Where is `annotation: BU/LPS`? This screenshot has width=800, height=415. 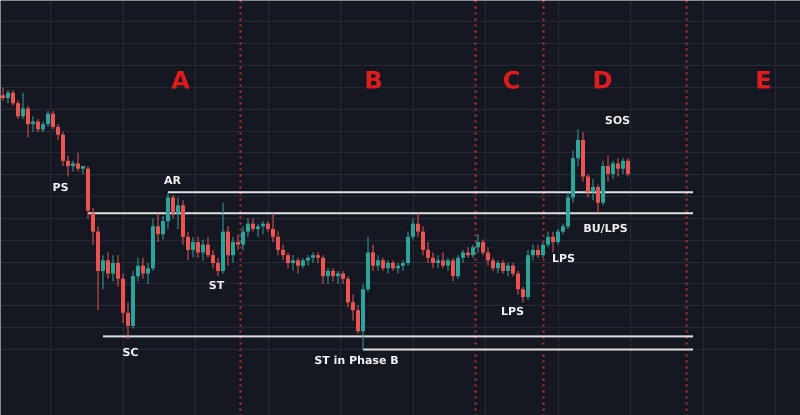 annotation: BU/LPS is located at coordinates (605, 228).